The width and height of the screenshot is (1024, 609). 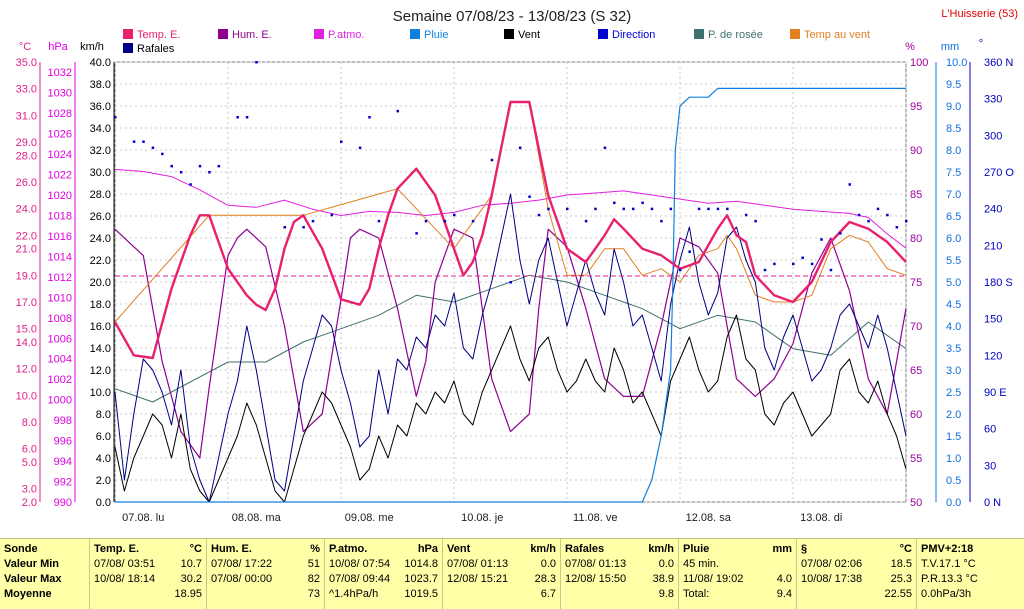 What do you see at coordinates (916, 459) in the screenshot?
I see `humidity-ticks-label: 55` at bounding box center [916, 459].